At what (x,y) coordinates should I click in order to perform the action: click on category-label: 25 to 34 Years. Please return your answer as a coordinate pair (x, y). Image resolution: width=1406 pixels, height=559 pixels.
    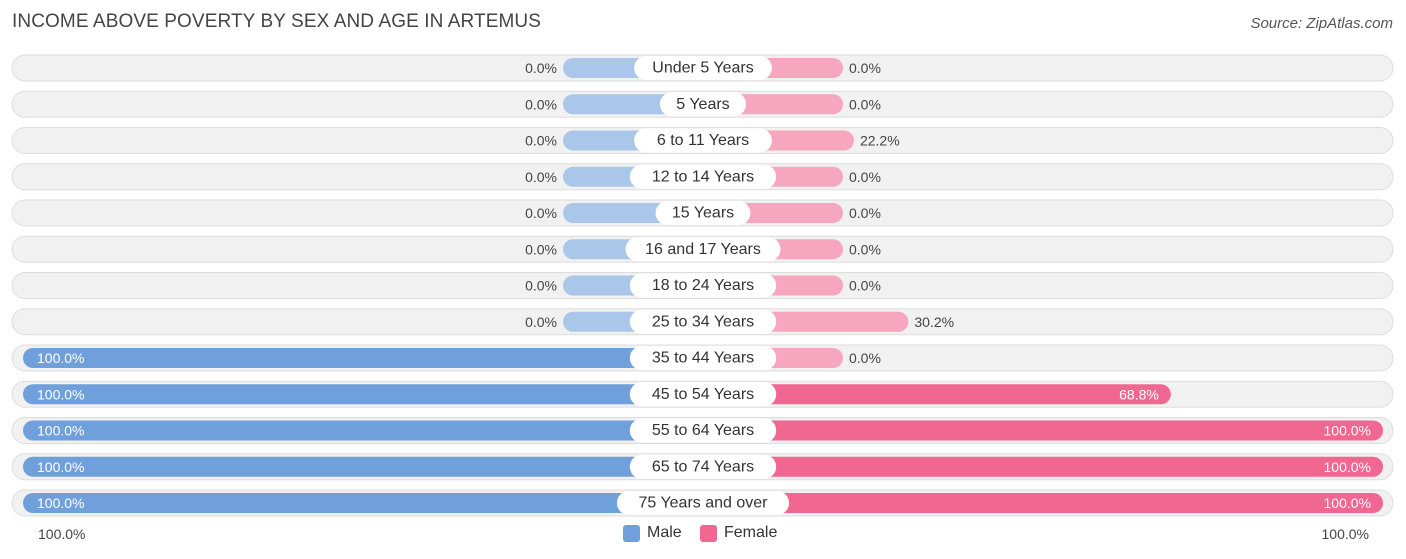
    Looking at the image, I should click on (703, 321).